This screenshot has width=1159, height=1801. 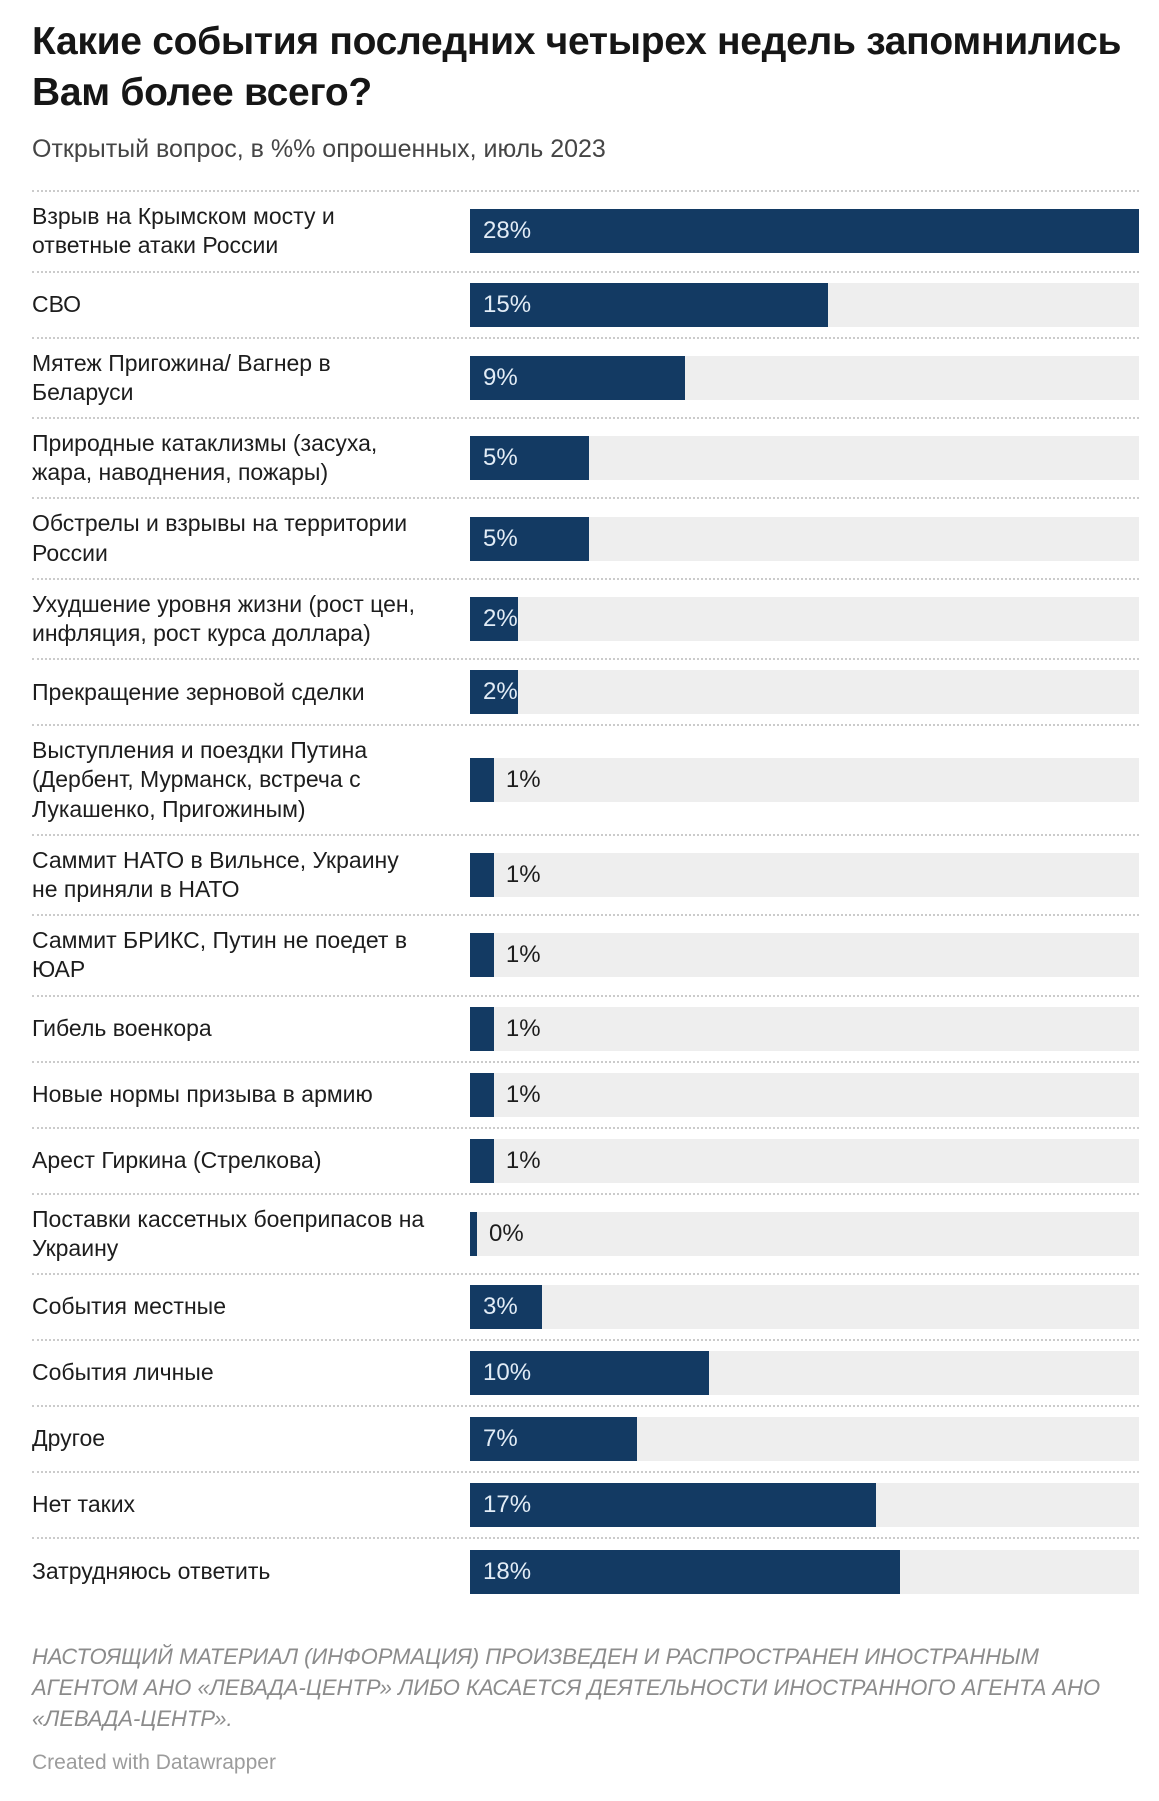 I want to click on bar: 7%, so click(x=554, y=1439).